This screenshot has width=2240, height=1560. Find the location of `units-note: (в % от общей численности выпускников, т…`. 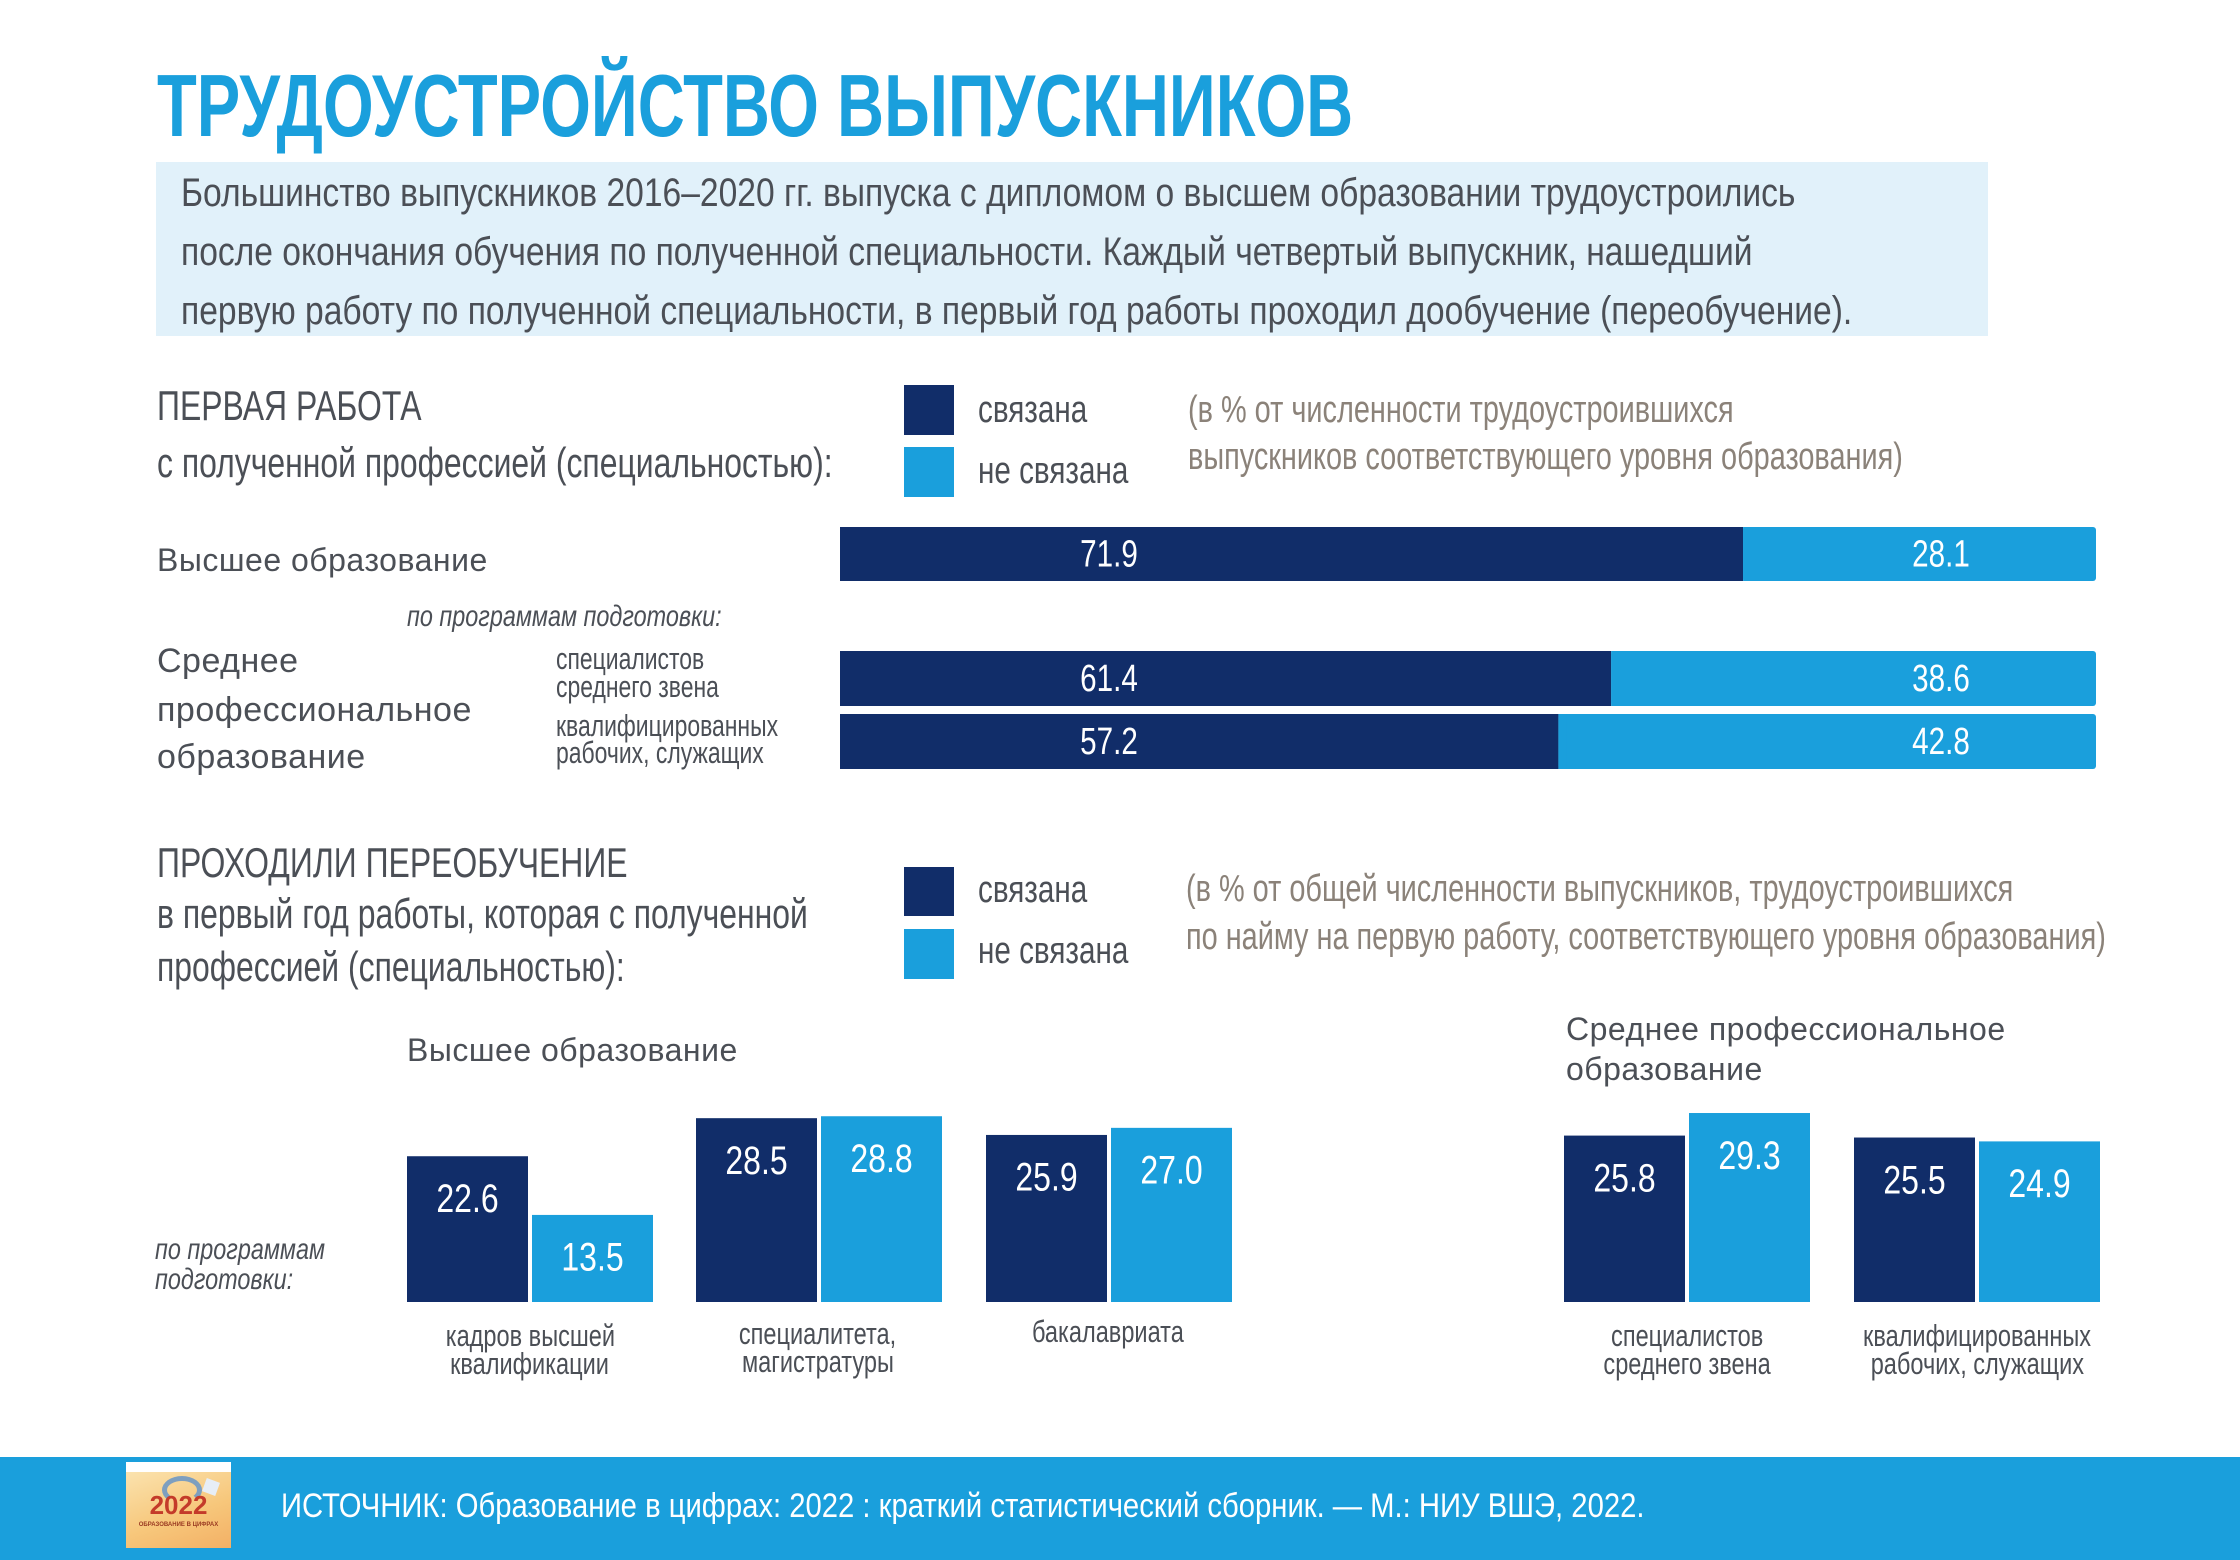

units-note: (в % от общей численности выпускников, т… is located at coordinates (1713, 889).